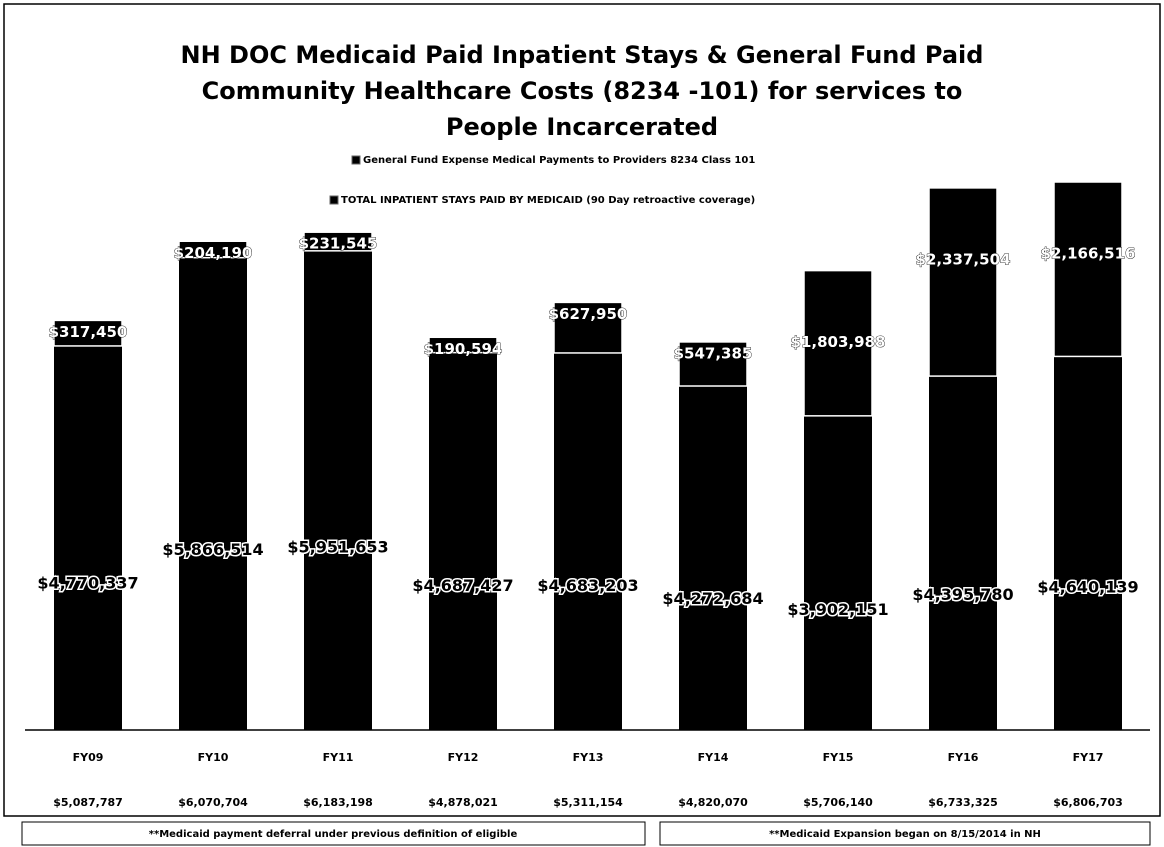  Describe the element at coordinates (712, 598) in the screenshot. I see `data-label: $4,272,684` at that location.